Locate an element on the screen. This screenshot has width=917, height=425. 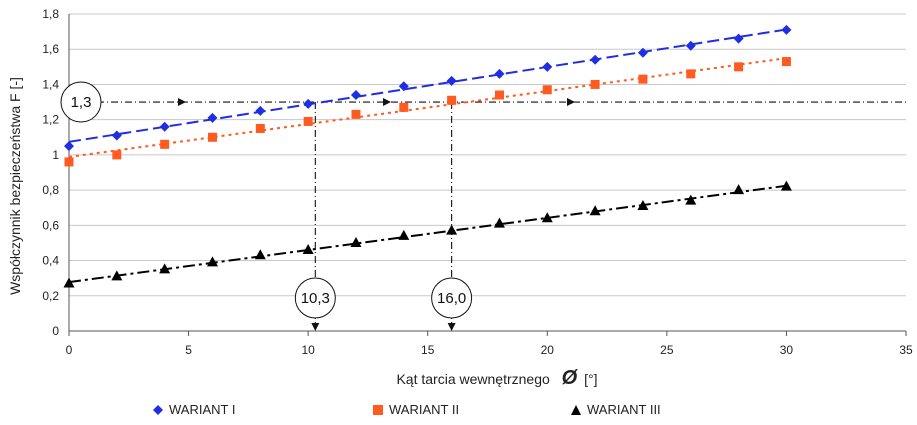
y-tick-label: 0,4 is located at coordinates (50, 261).